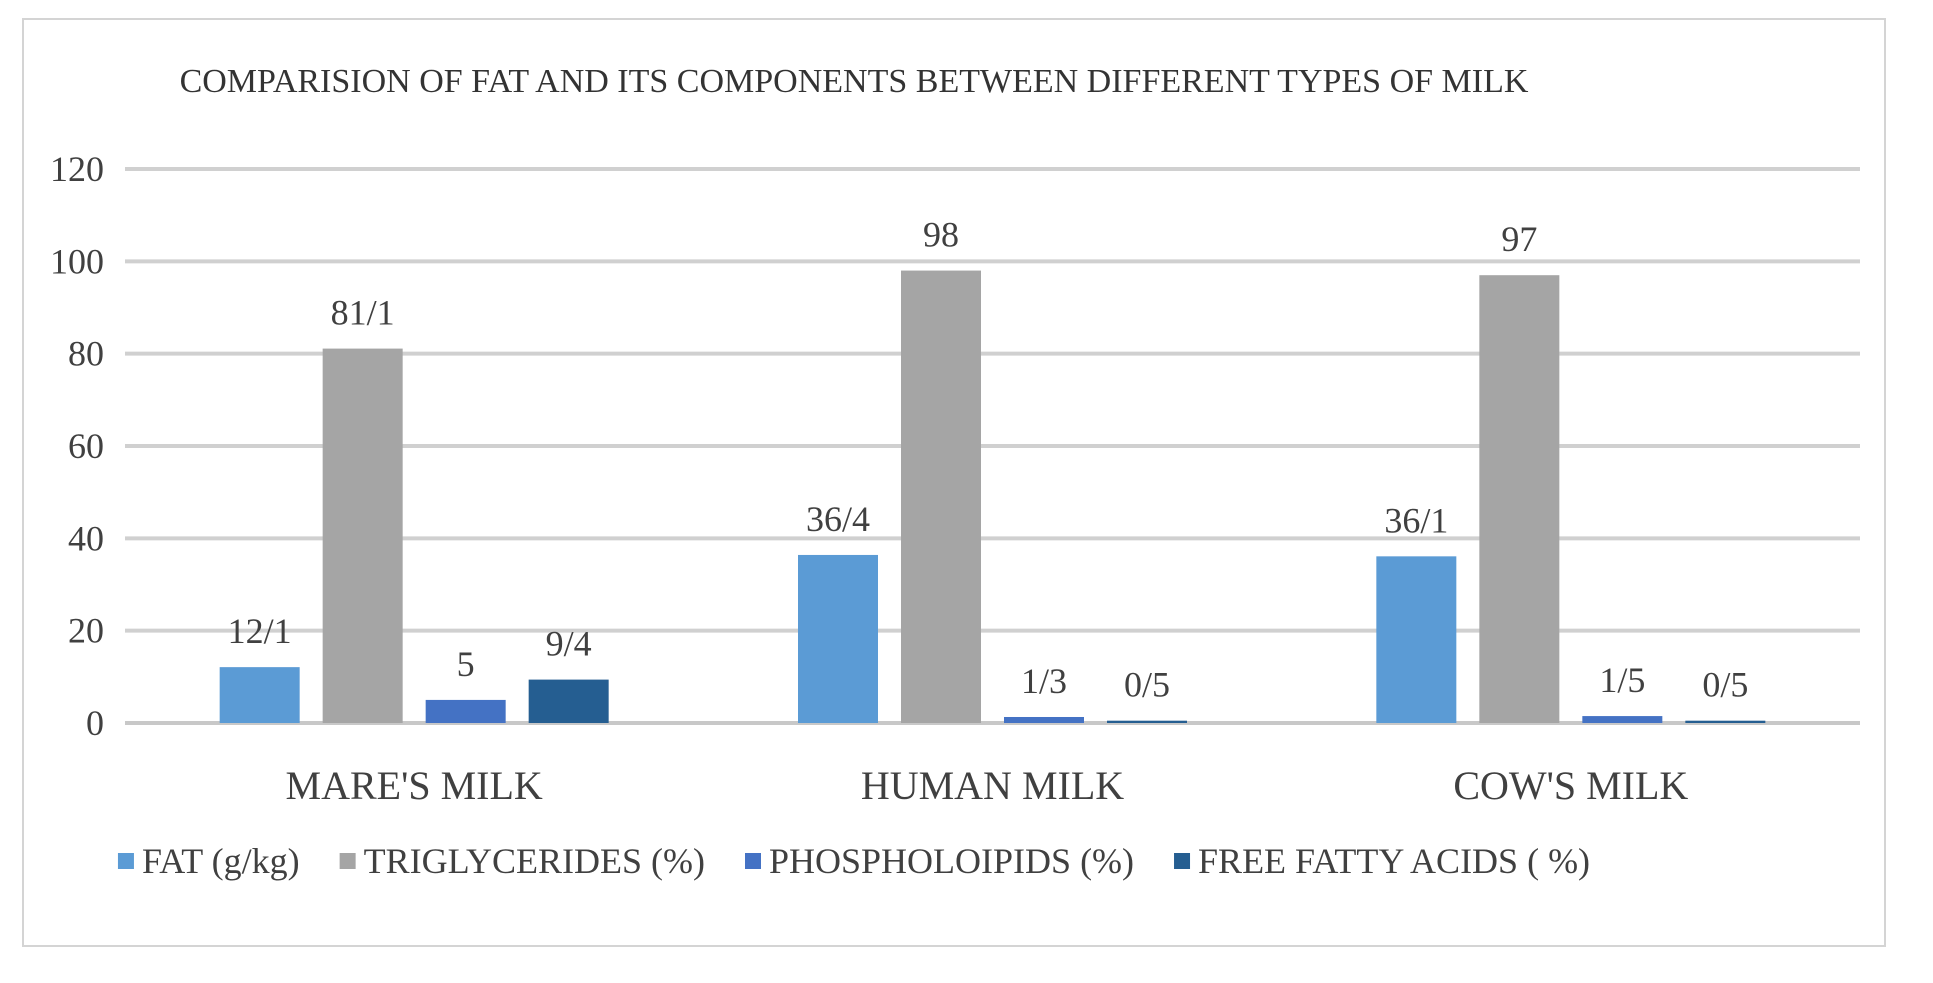  Describe the element at coordinates (414, 785) in the screenshot. I see `category-label: MARE'S MILK` at that location.